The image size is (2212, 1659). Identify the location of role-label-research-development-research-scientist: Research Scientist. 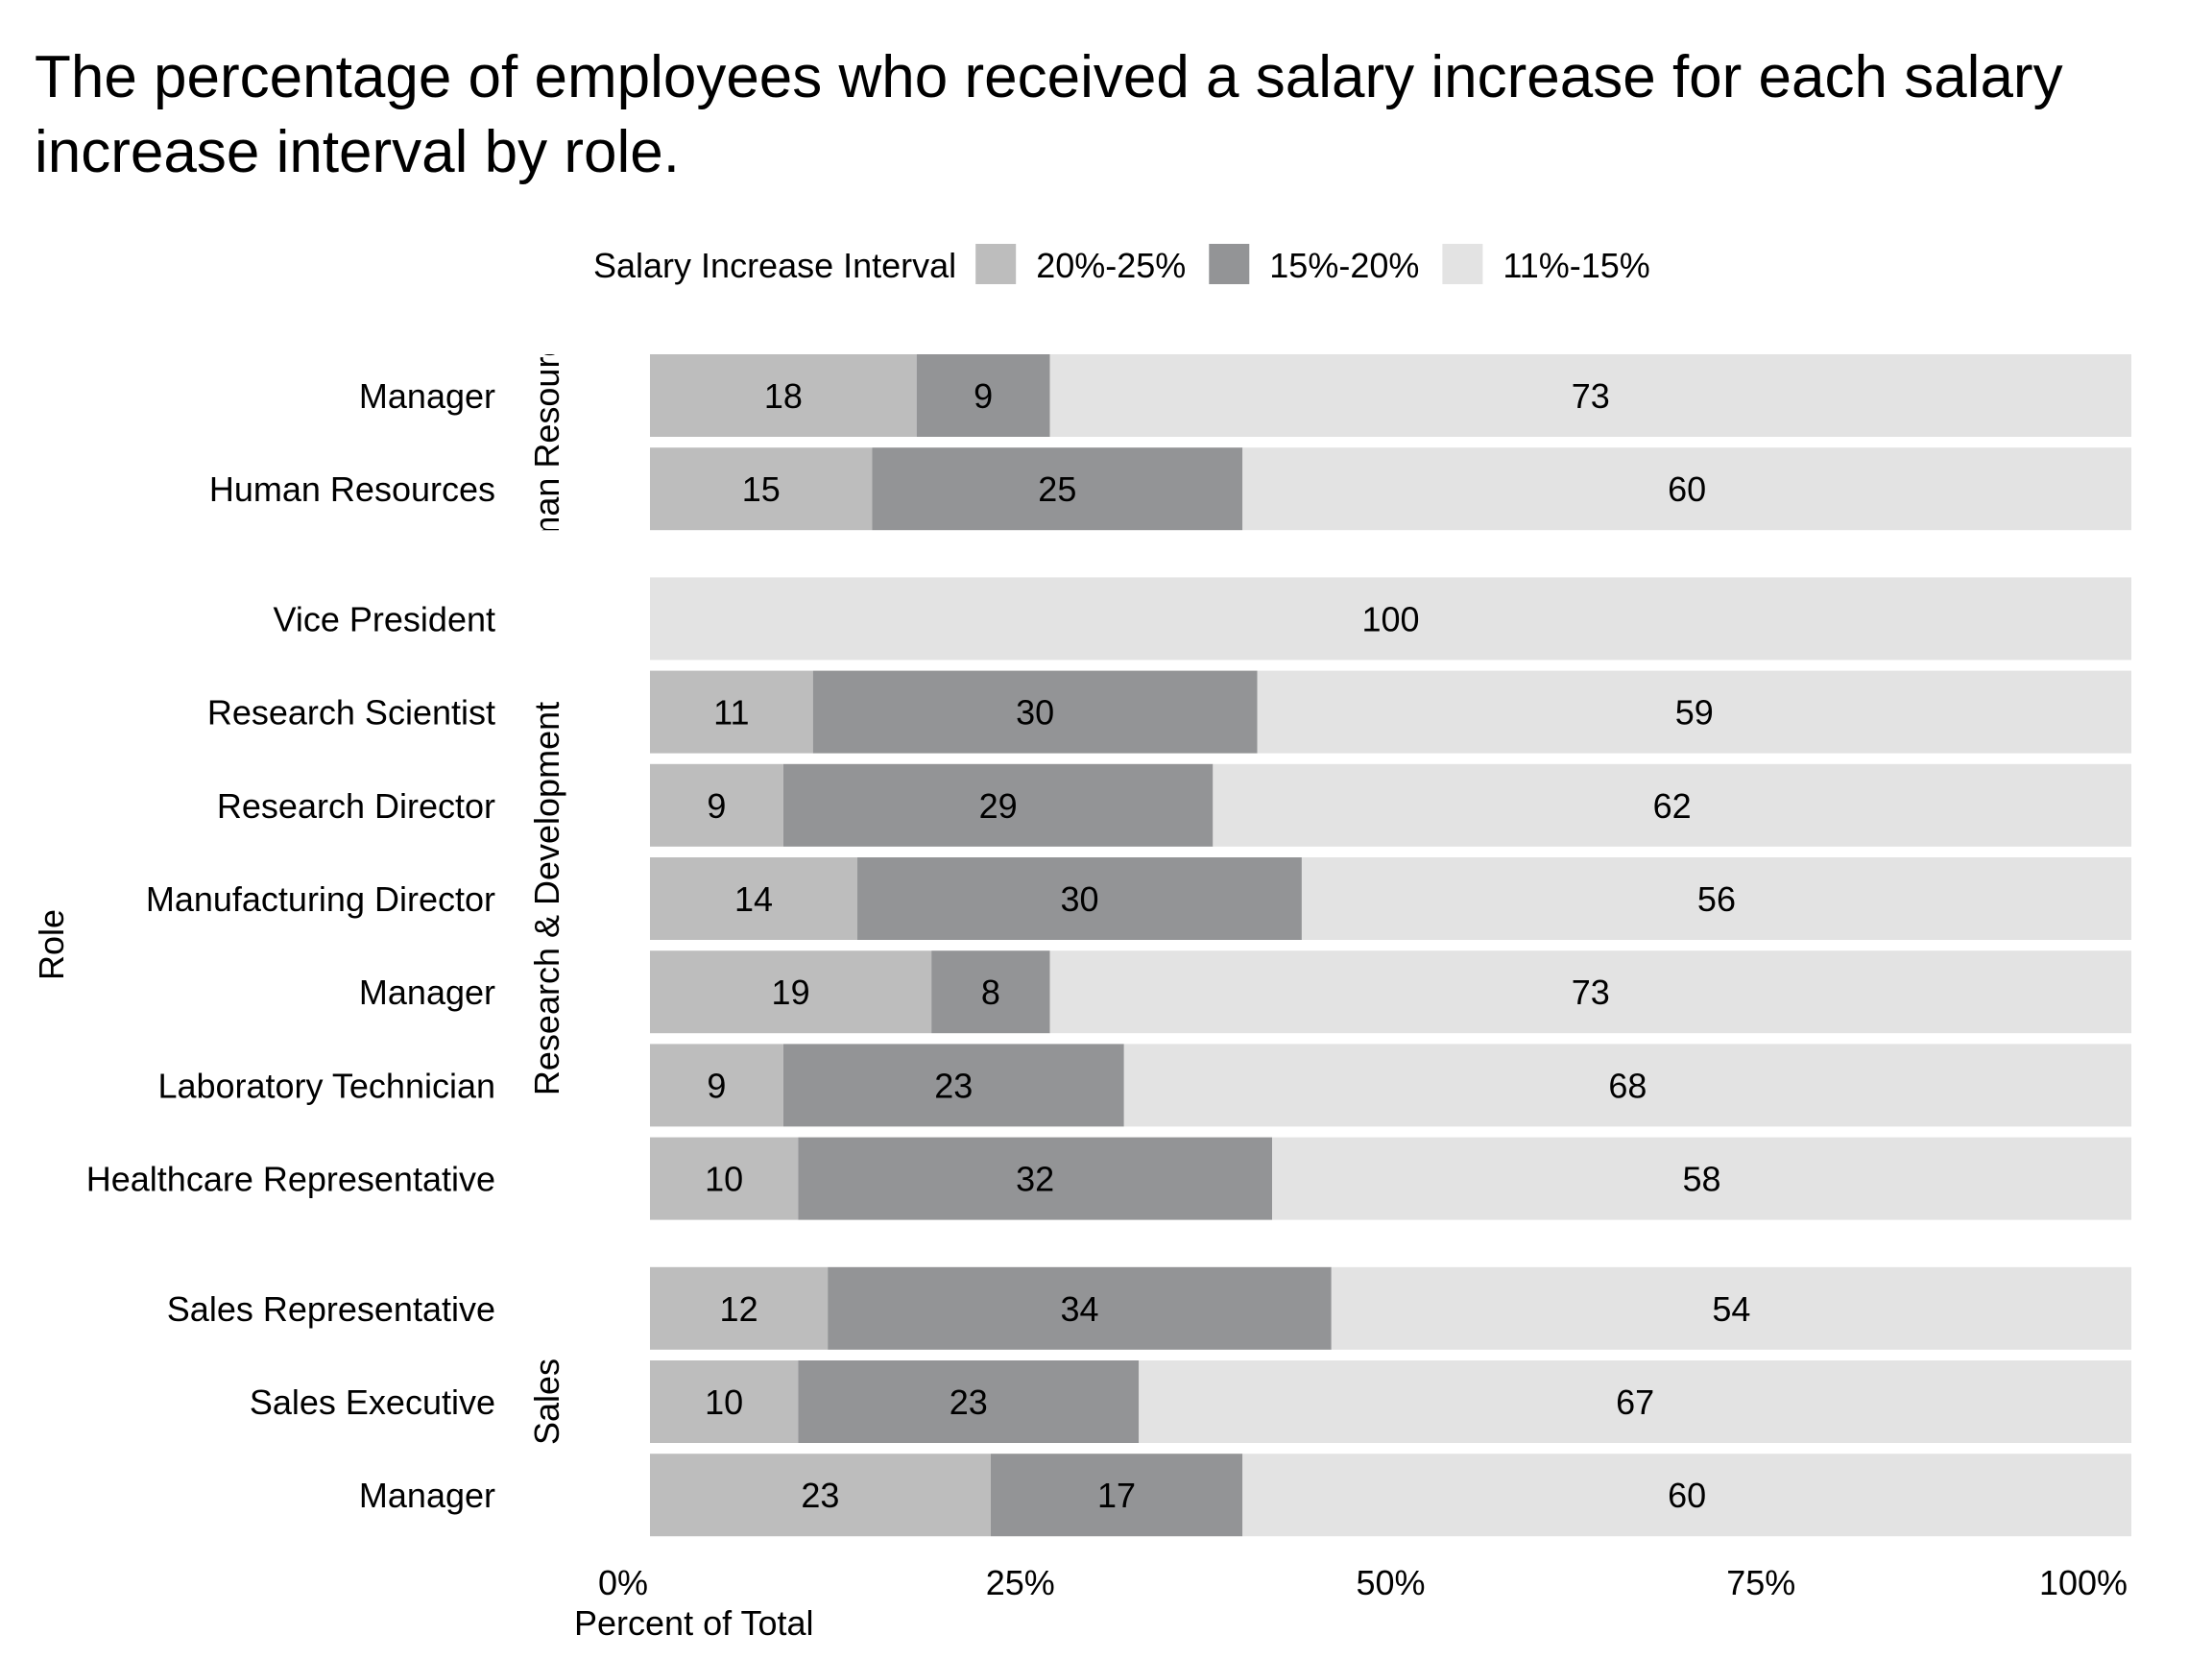
(351, 713).